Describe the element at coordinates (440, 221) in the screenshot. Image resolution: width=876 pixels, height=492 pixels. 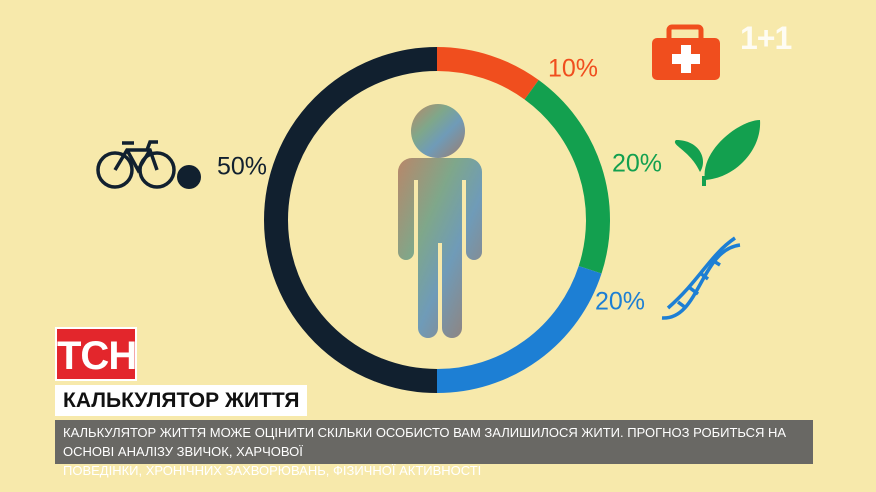
I see `person-icon` at that location.